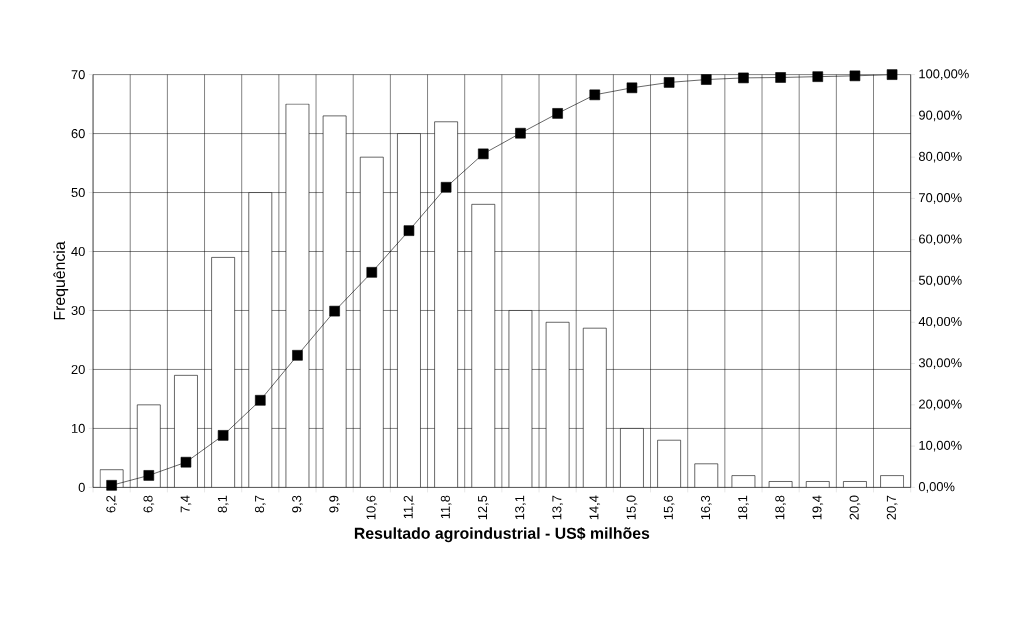 This screenshot has height=623, width=1035. I want to click on x-tick-label: 19,4, so click(818, 507).